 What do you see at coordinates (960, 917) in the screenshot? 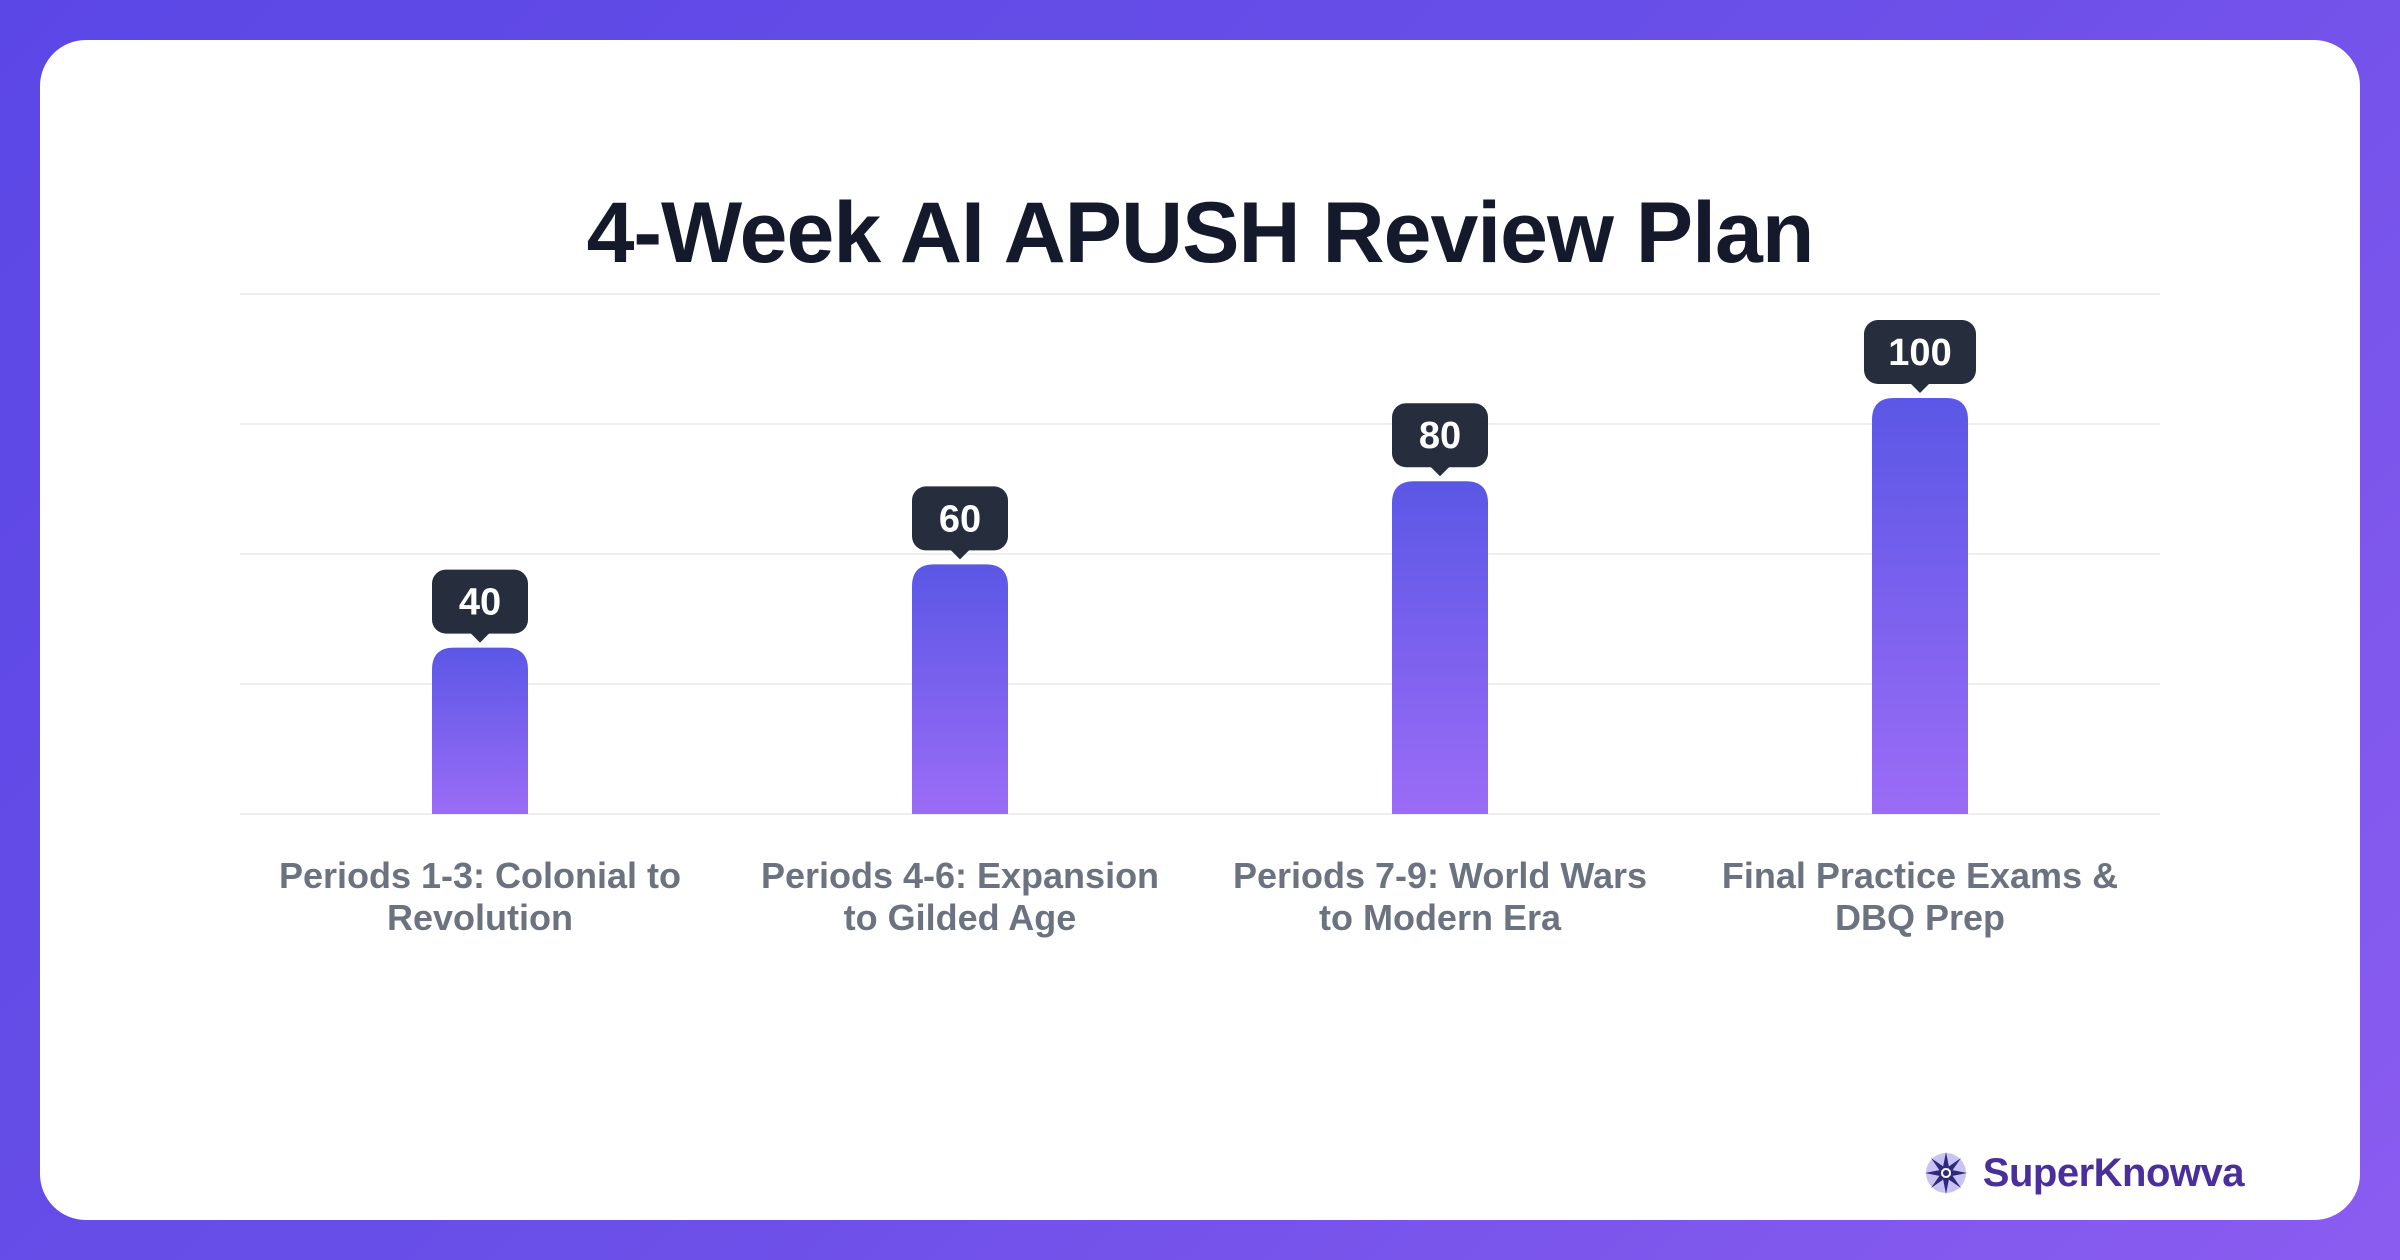
I see `category-label-line: to Gilded Age` at bounding box center [960, 917].